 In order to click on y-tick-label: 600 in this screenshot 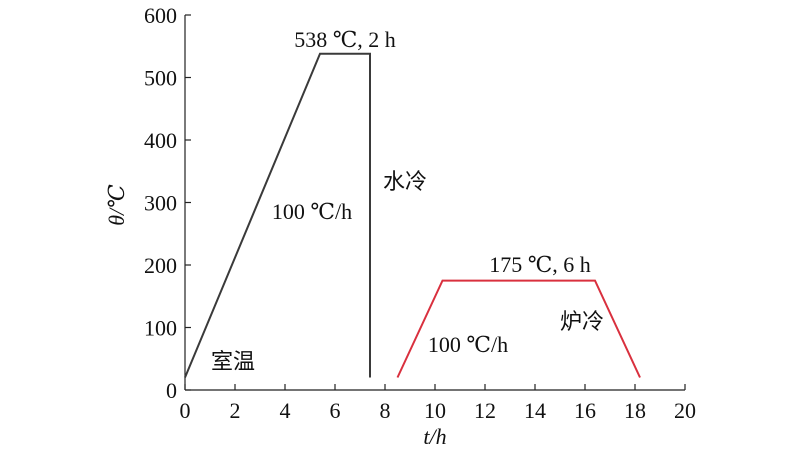, I will do `click(160, 15)`.